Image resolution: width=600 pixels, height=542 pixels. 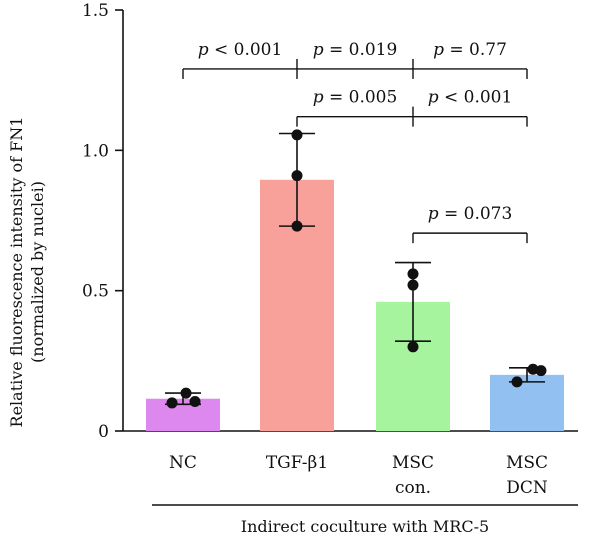 I want to click on category-labels: NC TGF-β1 MSC con. MSC DCN, so click(x=358, y=475).